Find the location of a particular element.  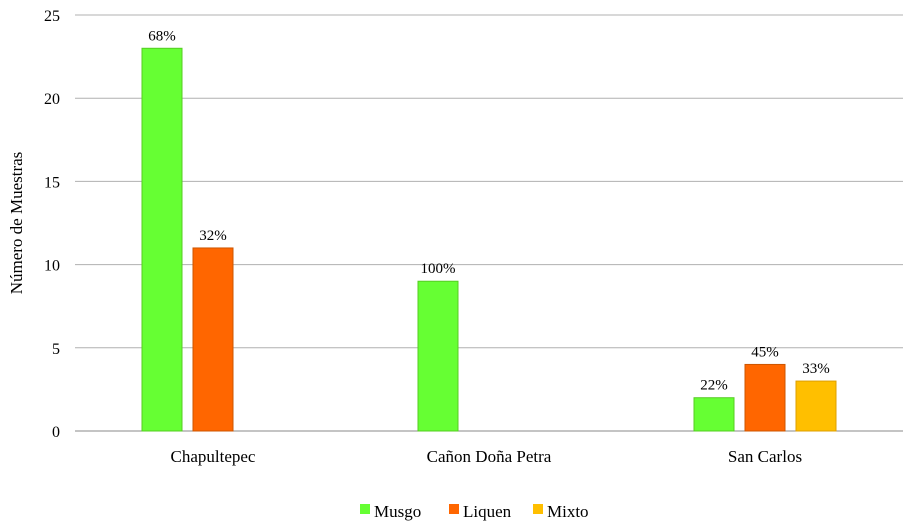

data-label: 100% is located at coordinates (438, 269).